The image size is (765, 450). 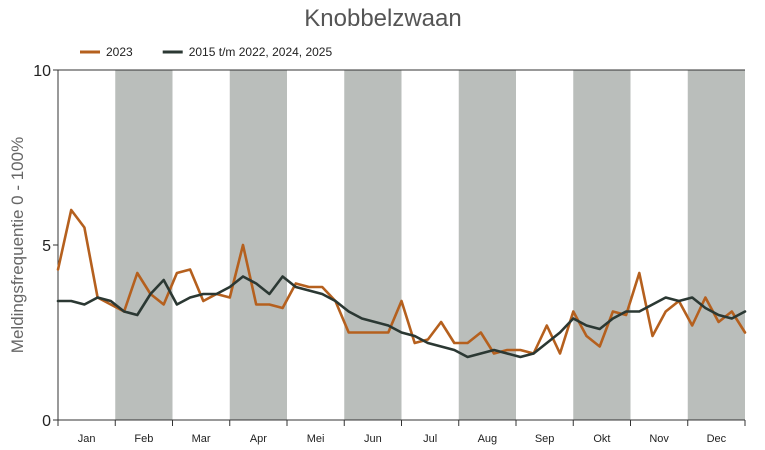 What do you see at coordinates (430, 439) in the screenshot?
I see `x-tick-label-jul: Jul` at bounding box center [430, 439].